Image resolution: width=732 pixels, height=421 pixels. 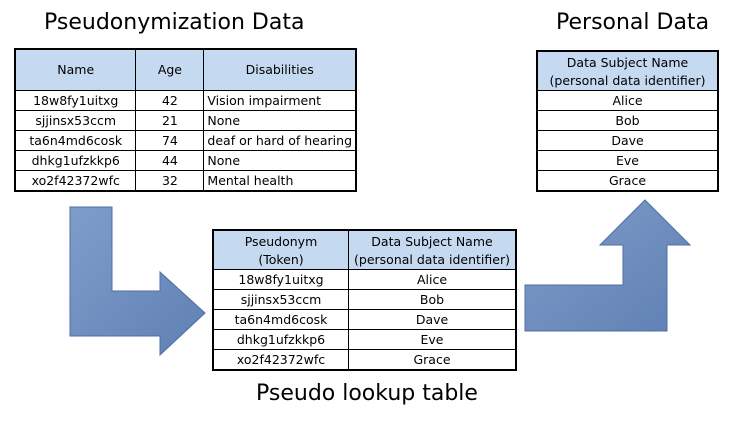 I want to click on table-row: Eve, so click(x=627, y=160).